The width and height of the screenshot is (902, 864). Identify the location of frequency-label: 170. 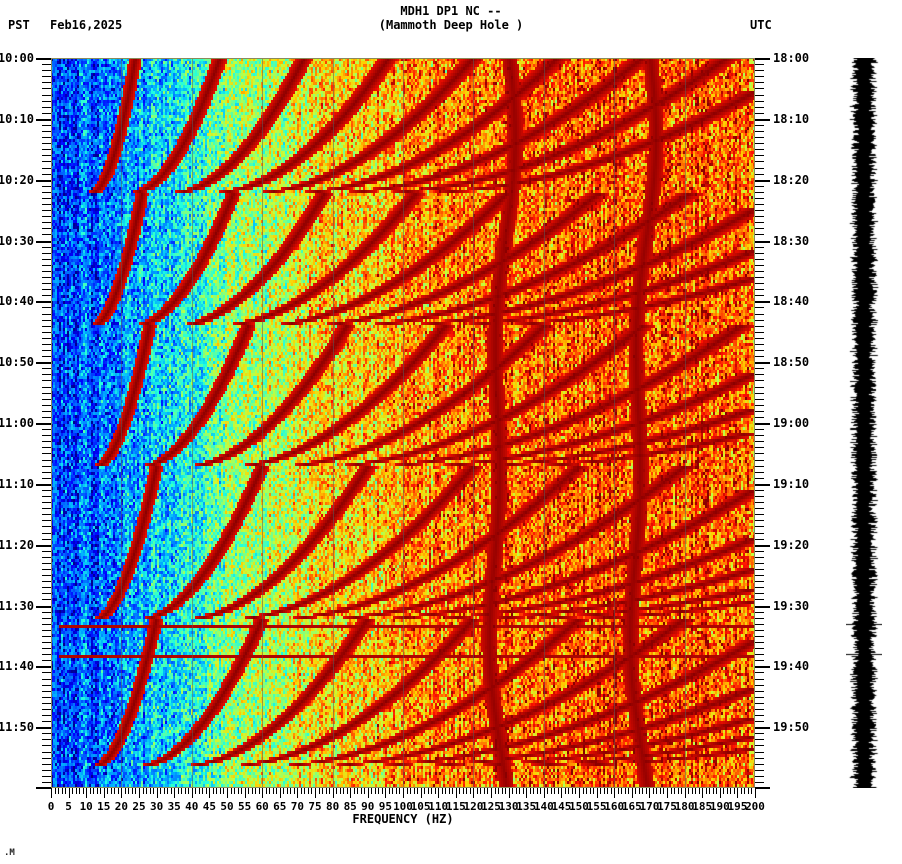
(649, 806).